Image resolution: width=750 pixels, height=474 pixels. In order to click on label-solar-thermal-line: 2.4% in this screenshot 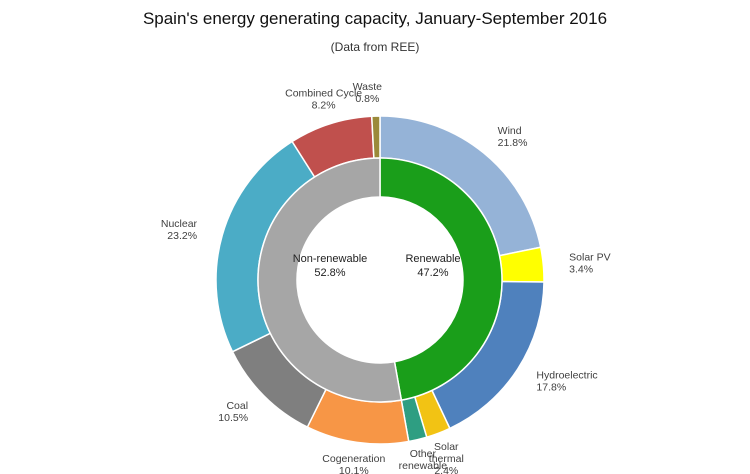, I will do `click(446, 469)`.